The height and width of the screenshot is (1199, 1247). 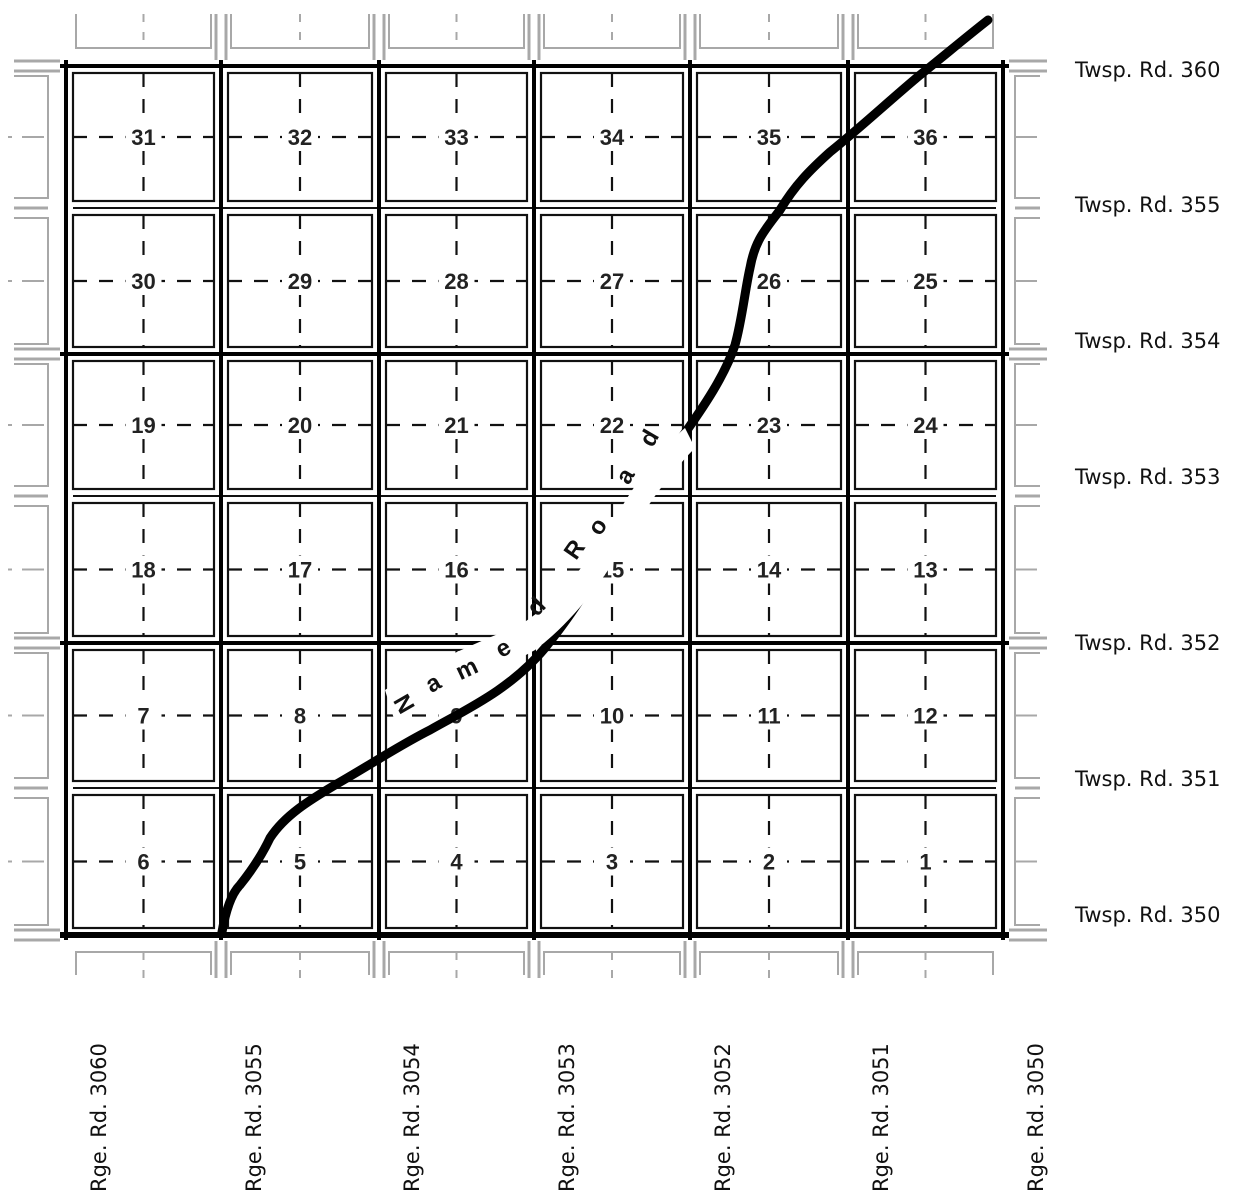 I want to click on township-road-label: Twsp. Rd. 354, so click(x=1147, y=341).